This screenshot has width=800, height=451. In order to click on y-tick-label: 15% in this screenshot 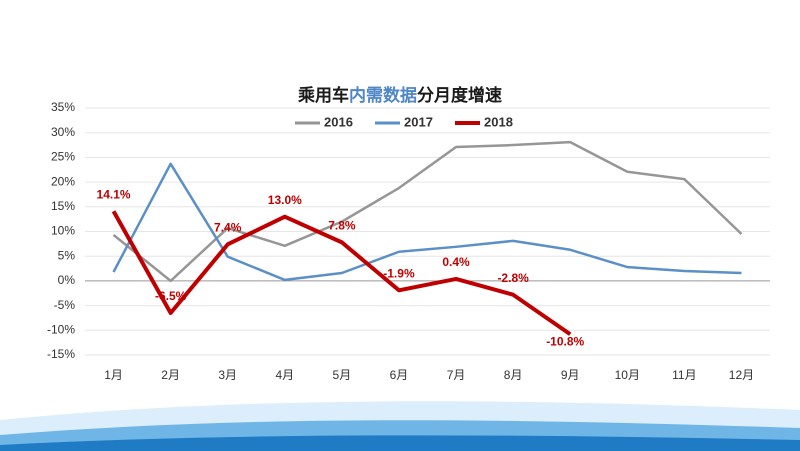, I will do `click(63, 206)`.